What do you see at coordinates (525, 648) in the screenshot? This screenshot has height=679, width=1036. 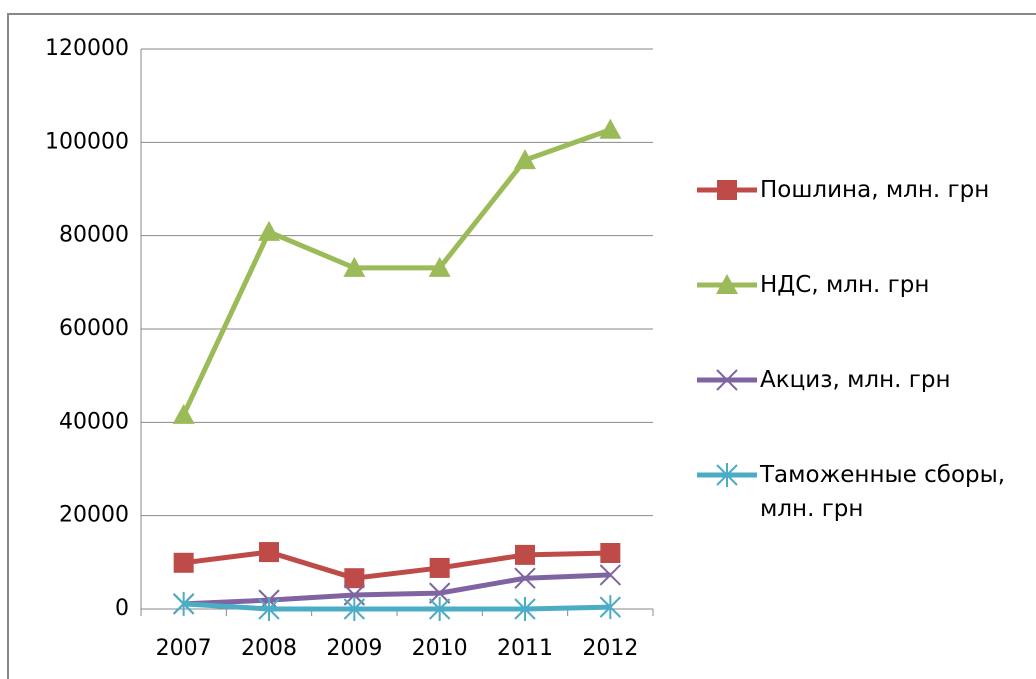 I see `x-tick-label: 2011` at bounding box center [525, 648].